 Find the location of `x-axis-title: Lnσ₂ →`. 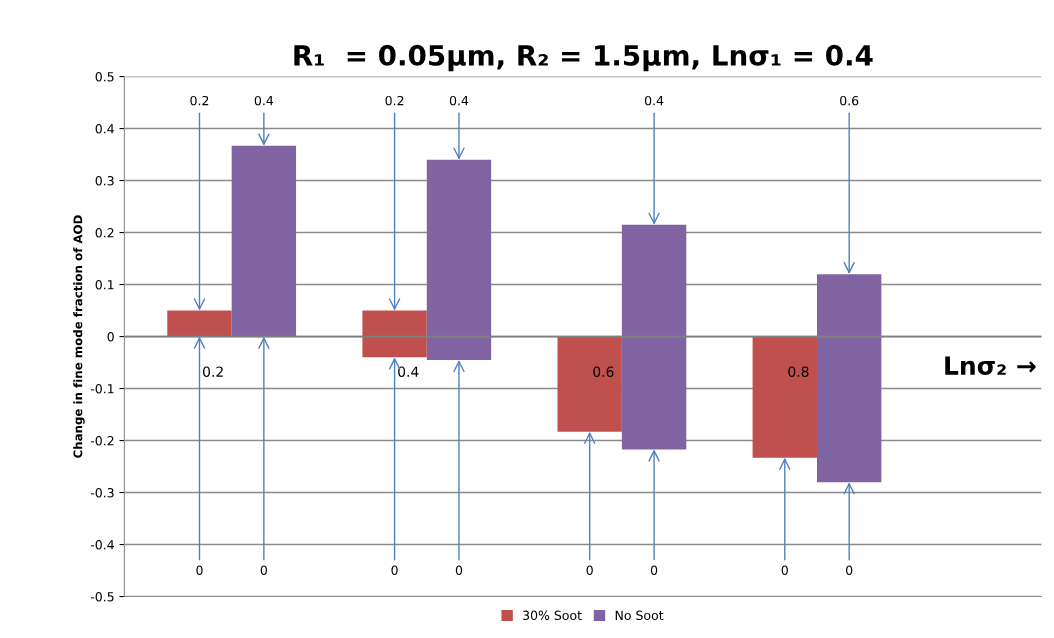

x-axis-title: Lnσ₂ → is located at coordinates (990, 365).